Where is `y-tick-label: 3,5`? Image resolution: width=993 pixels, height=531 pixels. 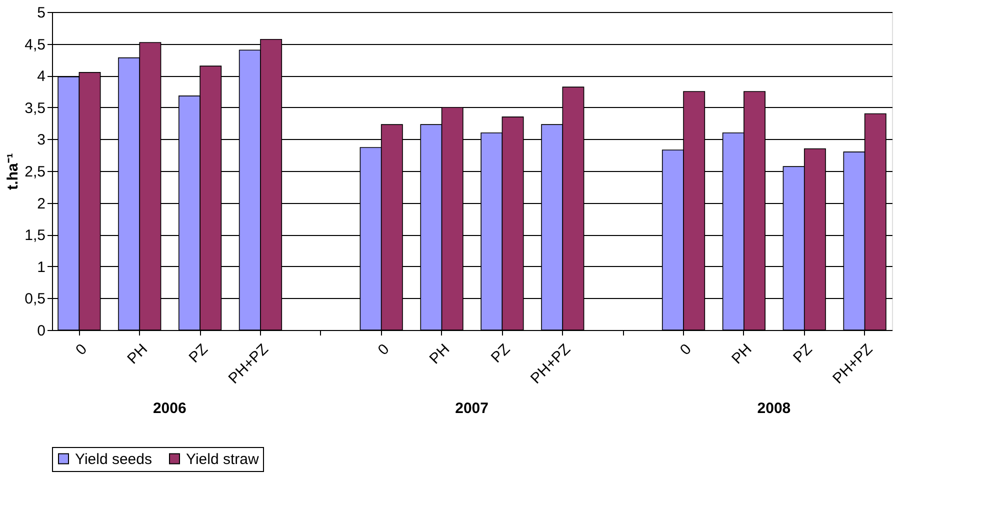 y-tick-label: 3,5 is located at coordinates (35, 108).